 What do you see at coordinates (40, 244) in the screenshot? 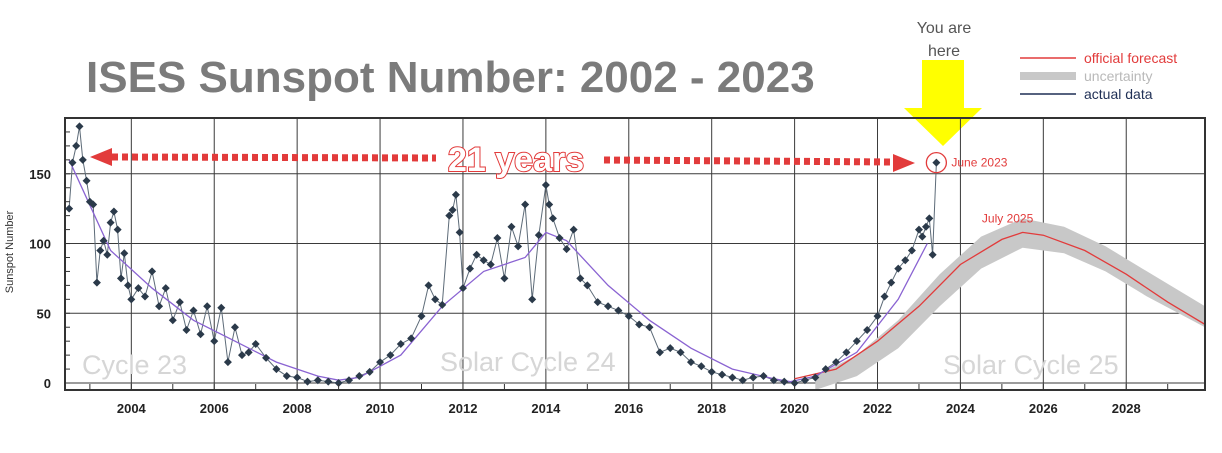
I see `y-tick-label: 100` at bounding box center [40, 244].